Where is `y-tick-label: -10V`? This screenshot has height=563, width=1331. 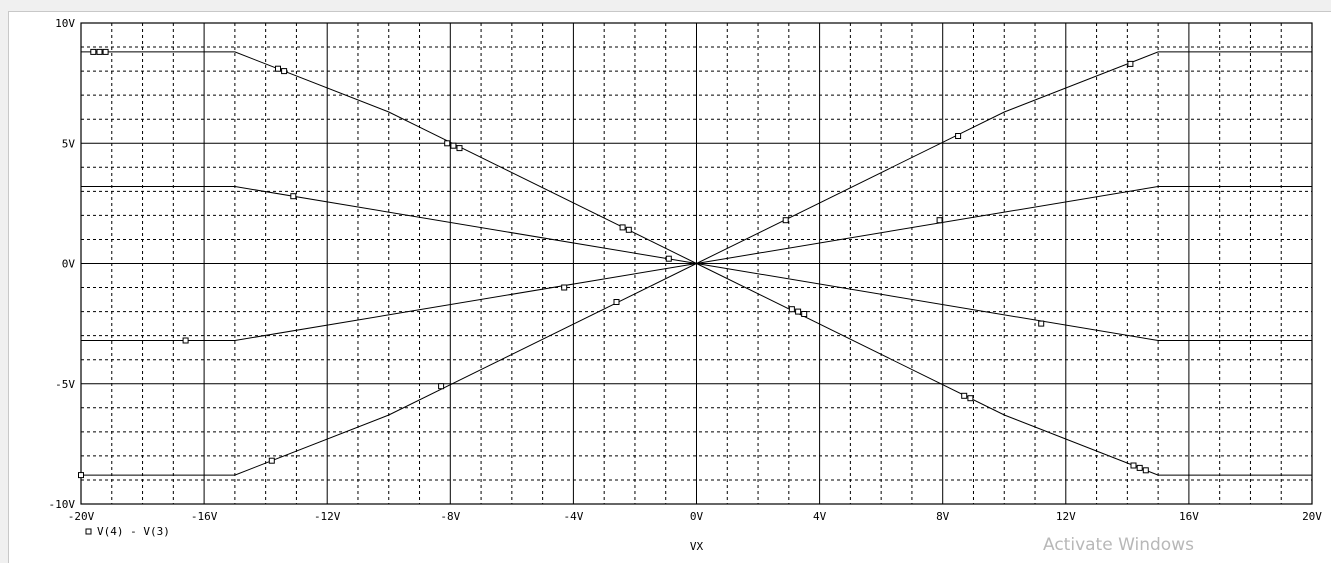 y-tick-label: -10V is located at coordinates (62, 504).